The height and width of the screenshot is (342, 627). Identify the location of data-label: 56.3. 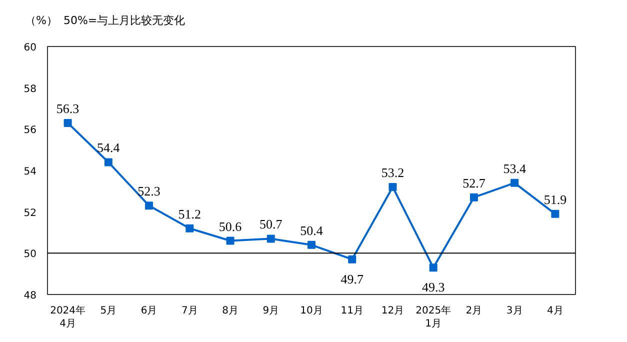
(68, 108).